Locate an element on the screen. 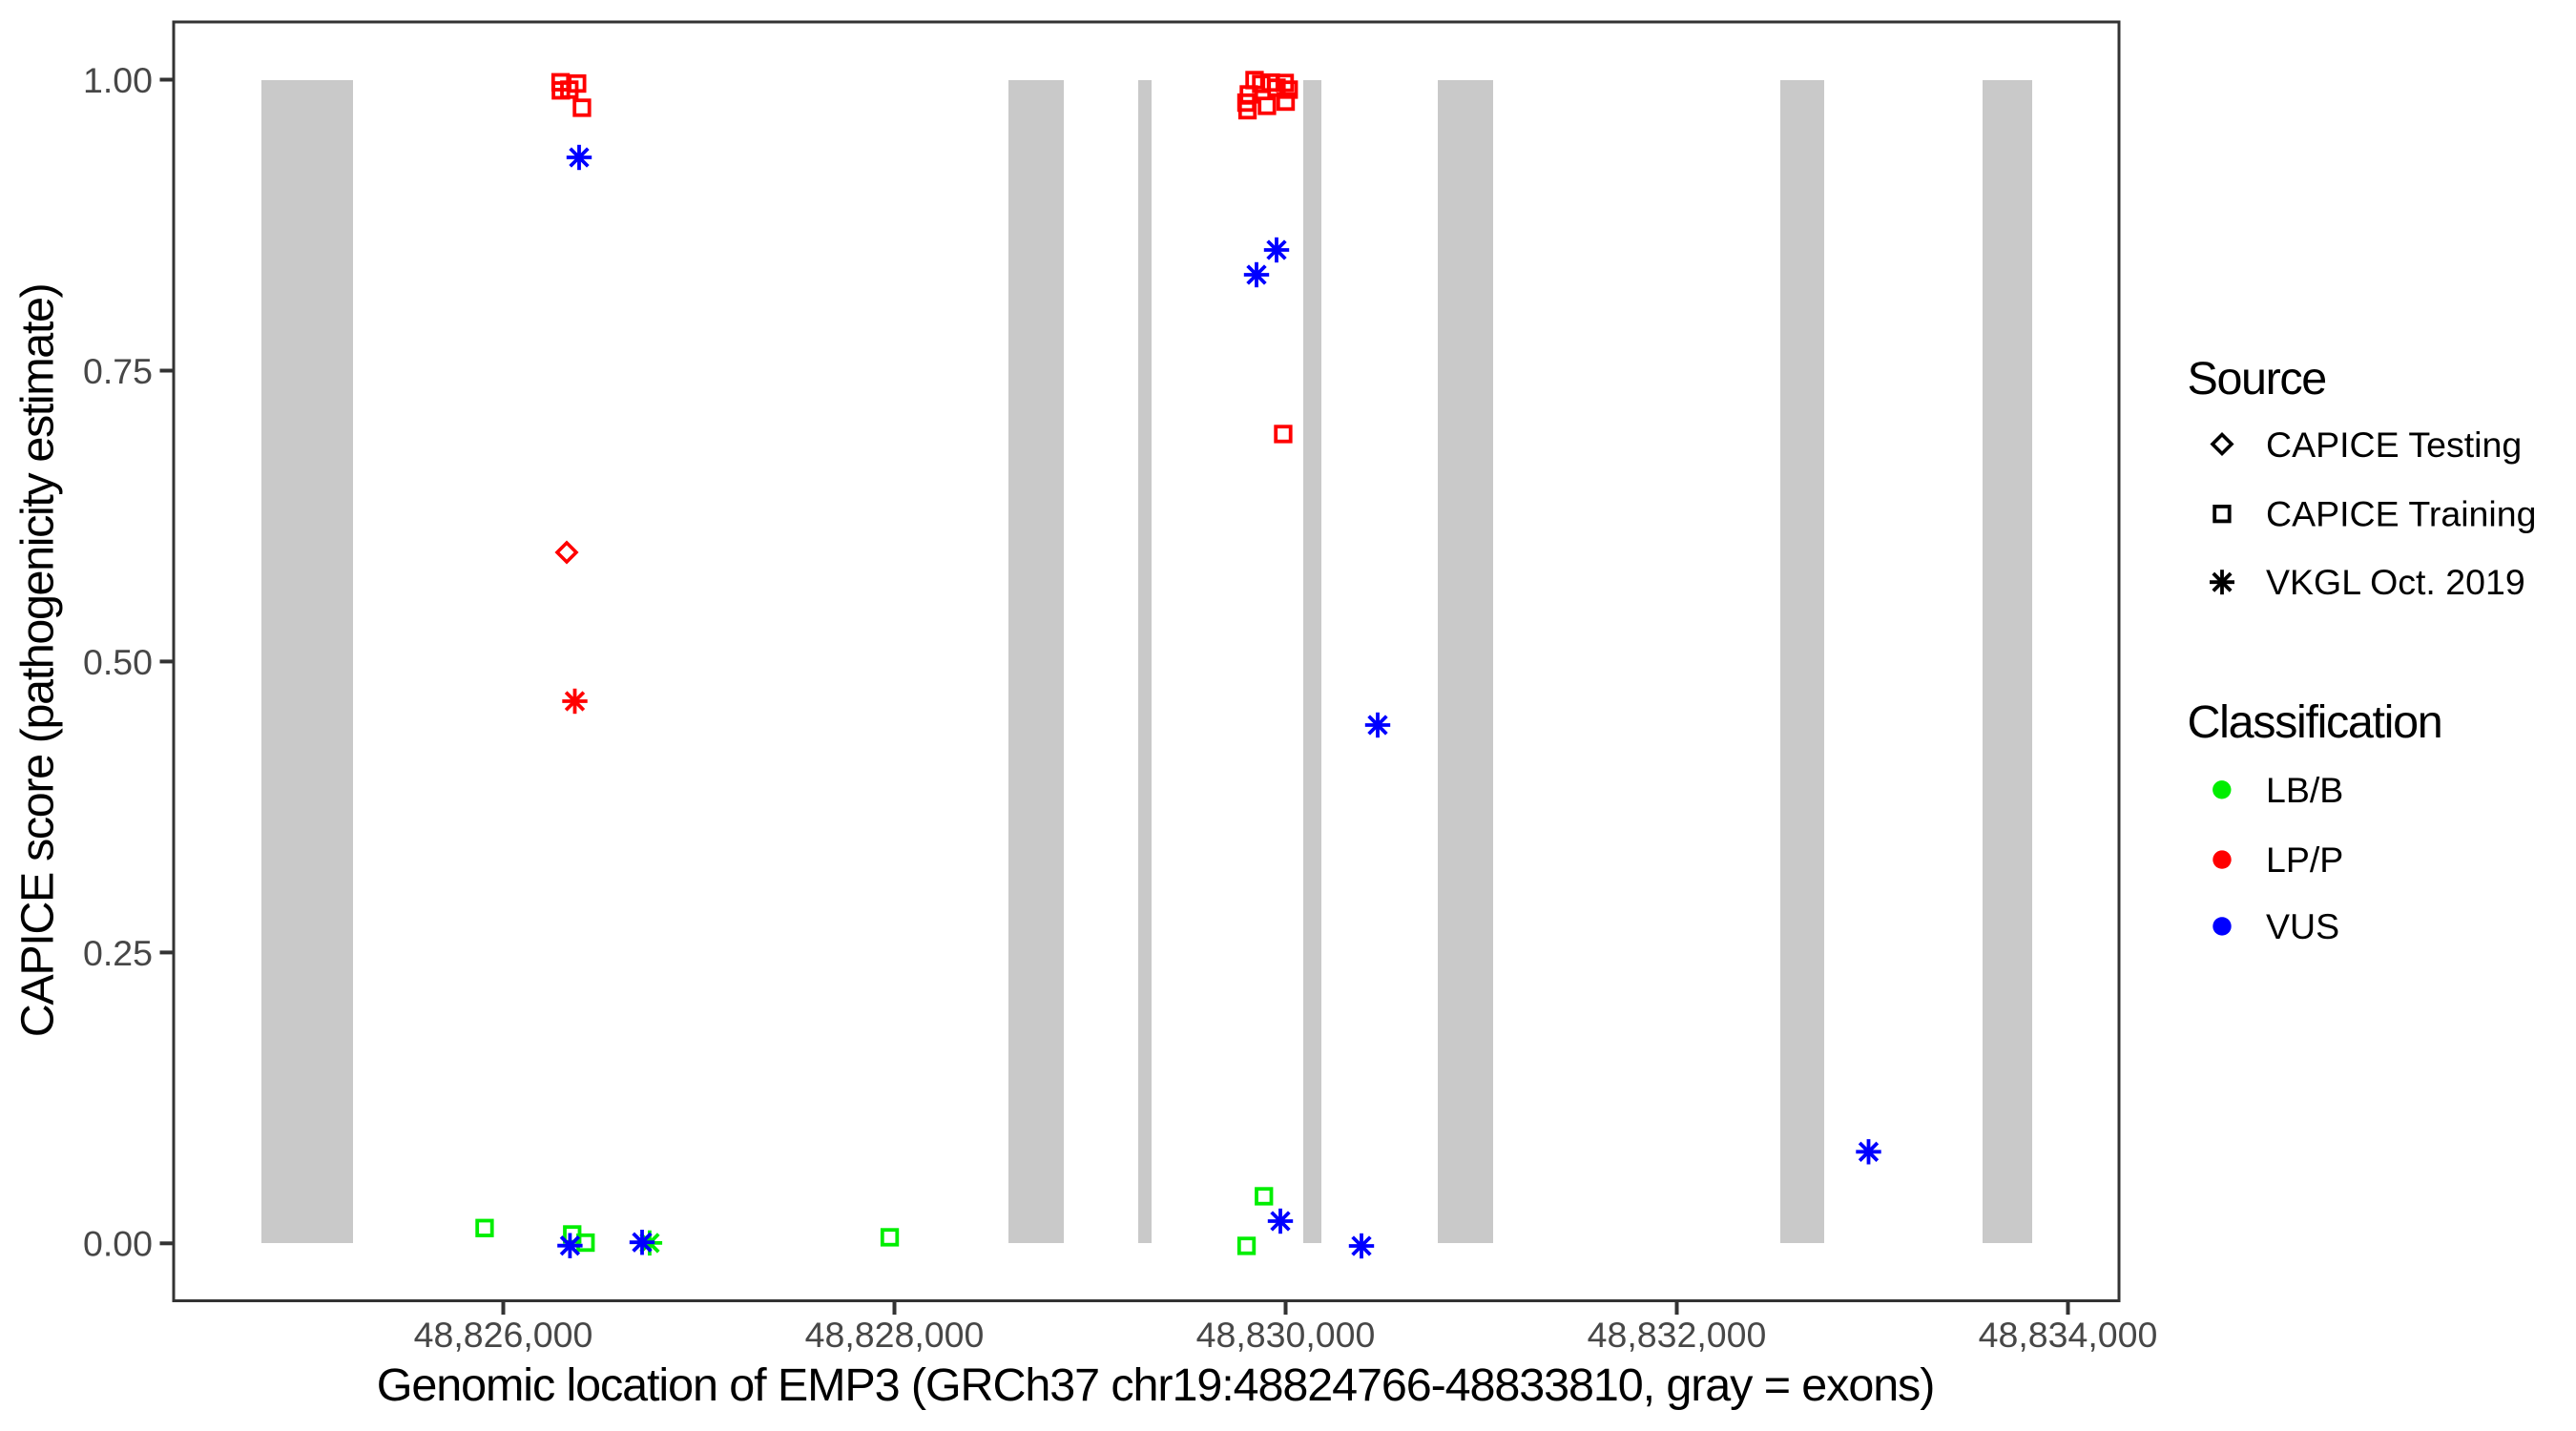  svg-text: Source is located at coordinates (2257, 378).